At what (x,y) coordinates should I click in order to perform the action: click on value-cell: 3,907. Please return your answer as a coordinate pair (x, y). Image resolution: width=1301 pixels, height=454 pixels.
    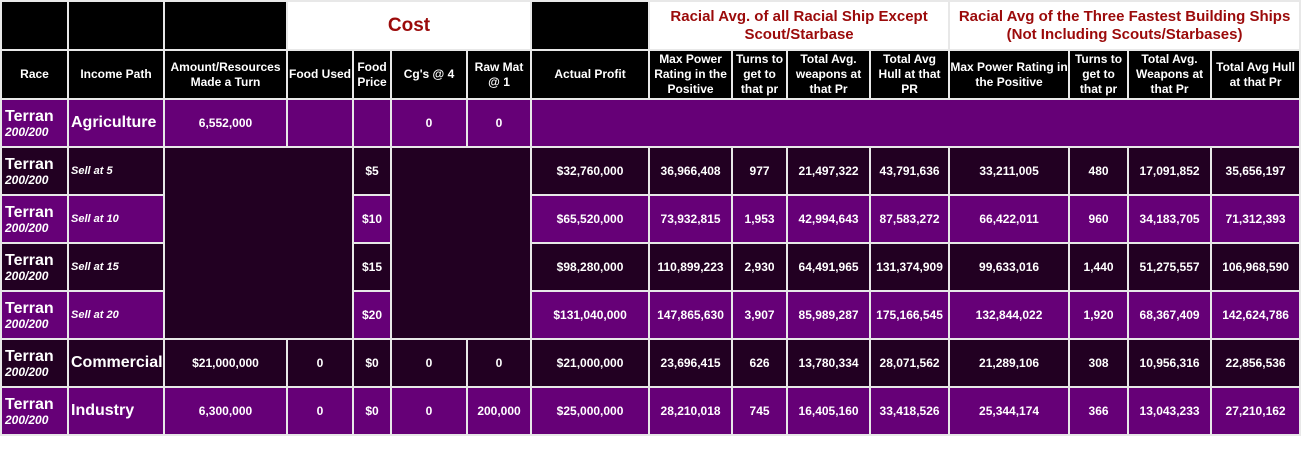
    Looking at the image, I should click on (760, 315).